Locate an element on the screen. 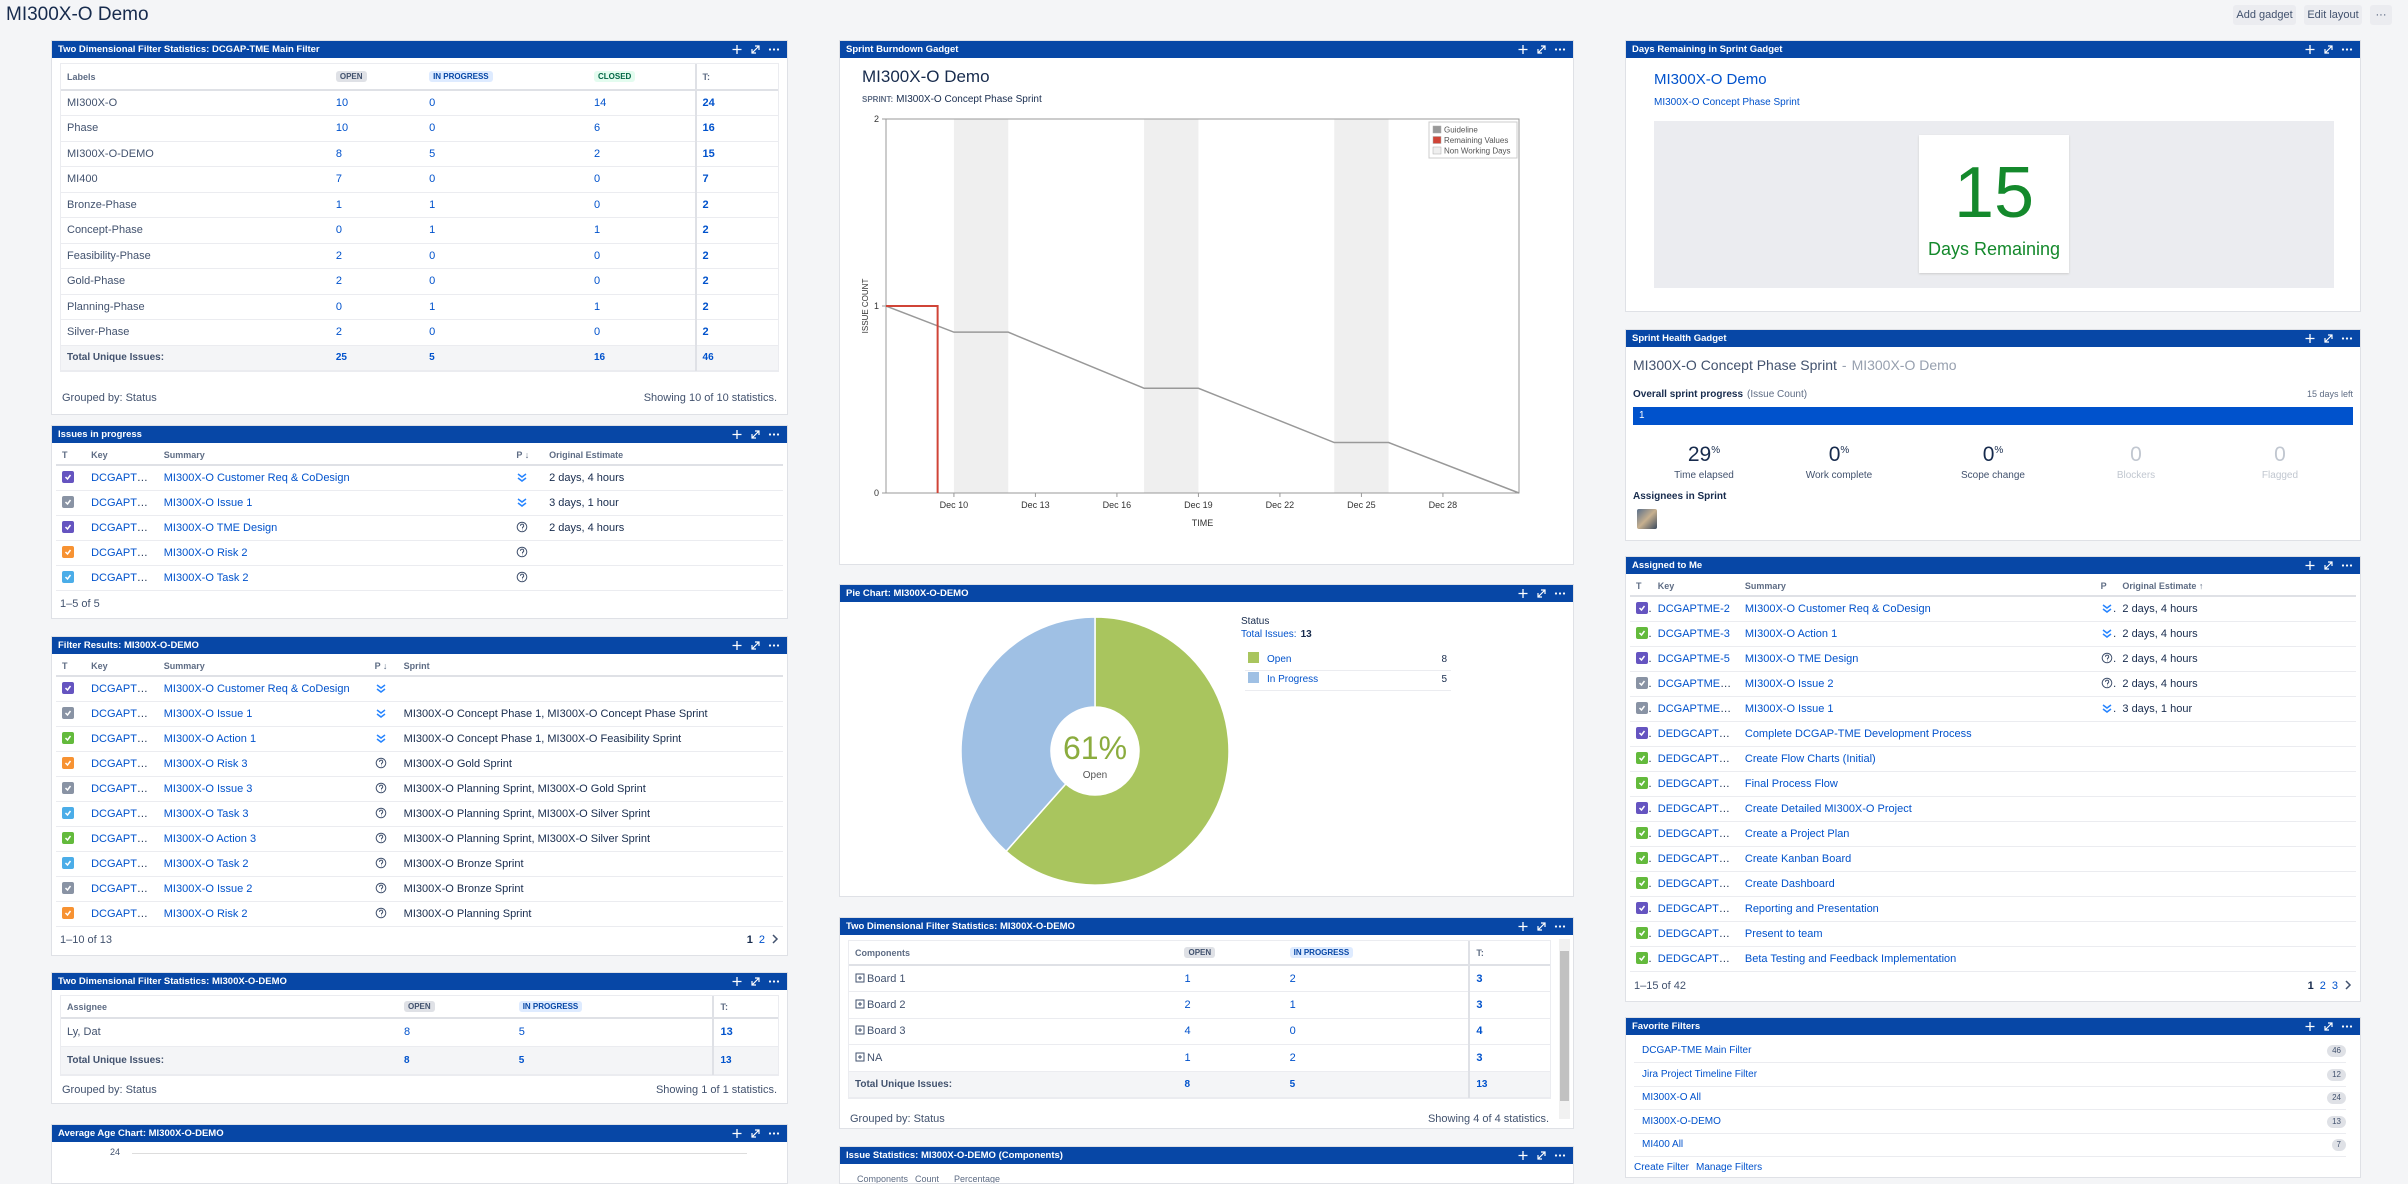 The width and height of the screenshot is (2408, 1184). cell-text: 46 is located at coordinates (708, 358).